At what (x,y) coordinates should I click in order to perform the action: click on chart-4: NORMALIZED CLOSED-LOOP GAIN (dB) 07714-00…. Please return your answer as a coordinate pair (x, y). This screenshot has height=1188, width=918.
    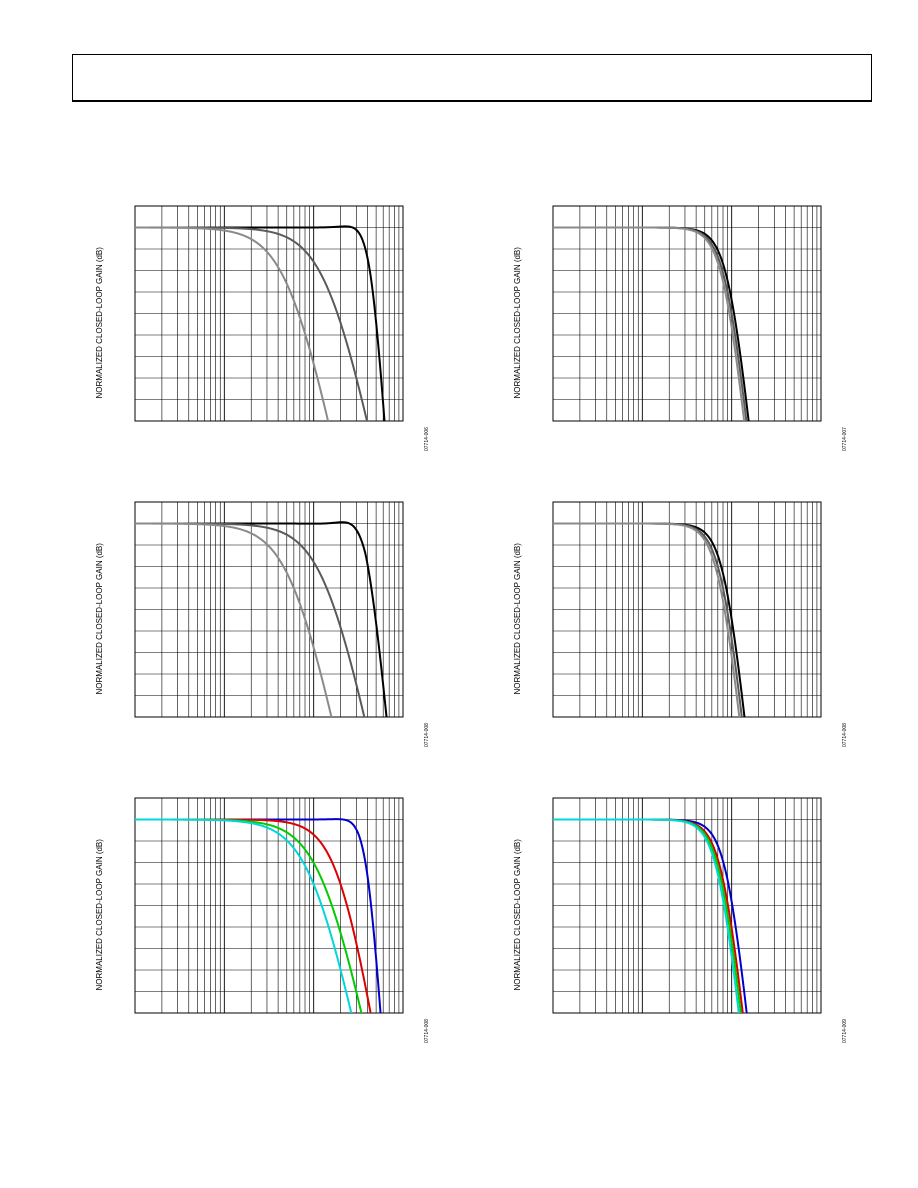
    Looking at the image, I should click on (680, 624).